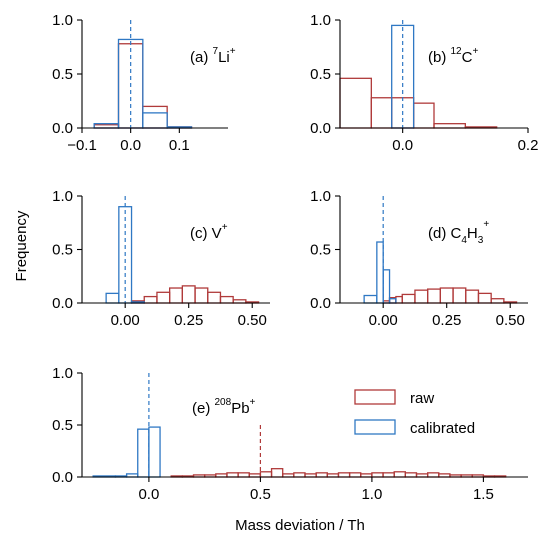 The width and height of the screenshot is (542, 543). I want to click on x-axis-title: Mass deviation / Th, so click(300, 525).